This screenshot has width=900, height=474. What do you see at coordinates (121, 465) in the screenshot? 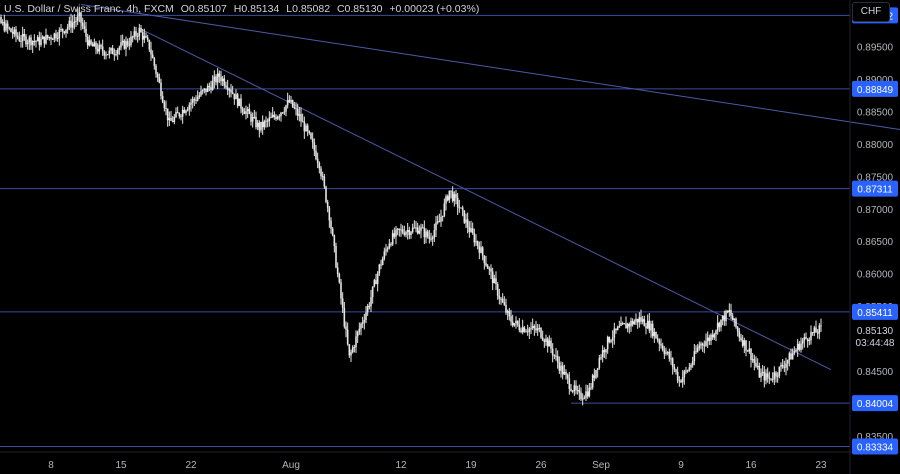
I see `x-tick-label: 15` at bounding box center [121, 465].